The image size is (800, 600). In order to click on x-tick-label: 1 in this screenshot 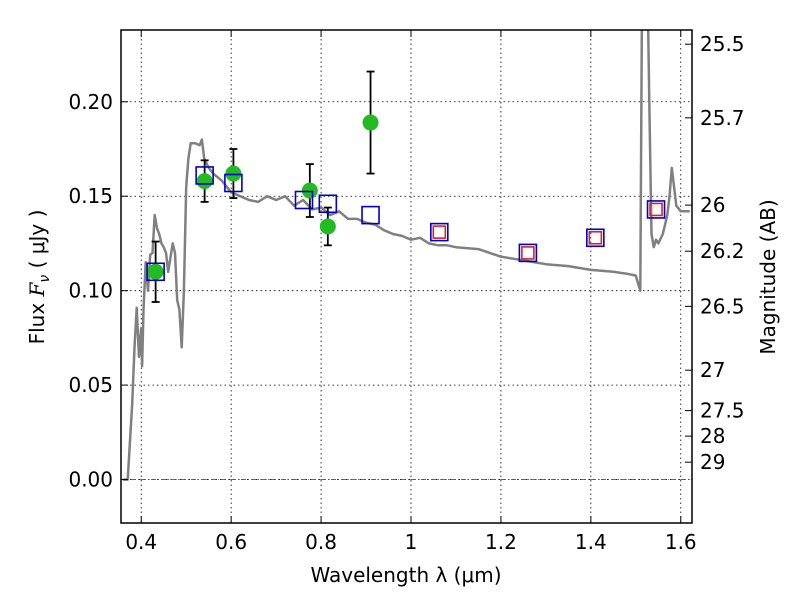, I will do `click(411, 542)`.